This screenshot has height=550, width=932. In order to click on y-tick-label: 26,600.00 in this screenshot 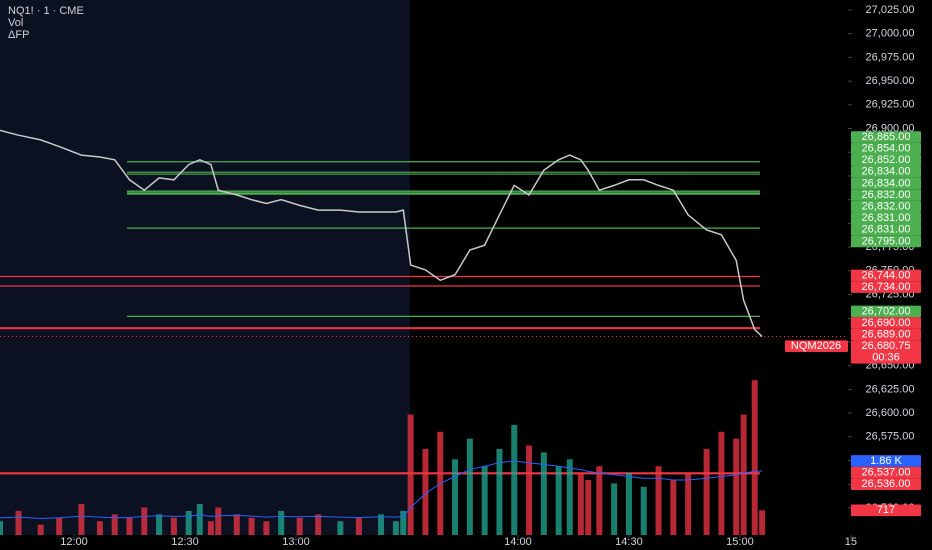, I will do `click(890, 413)`.